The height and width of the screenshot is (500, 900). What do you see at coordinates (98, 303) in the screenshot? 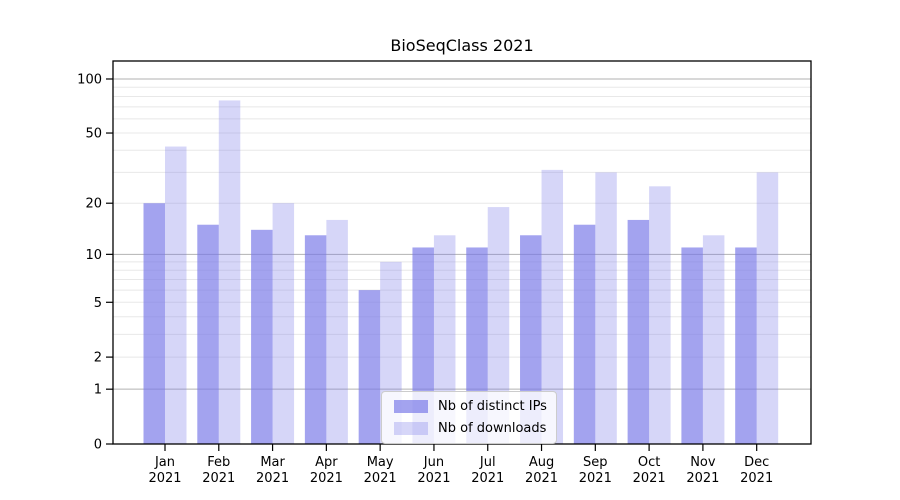
I see `y-tick-label: 5` at bounding box center [98, 303].